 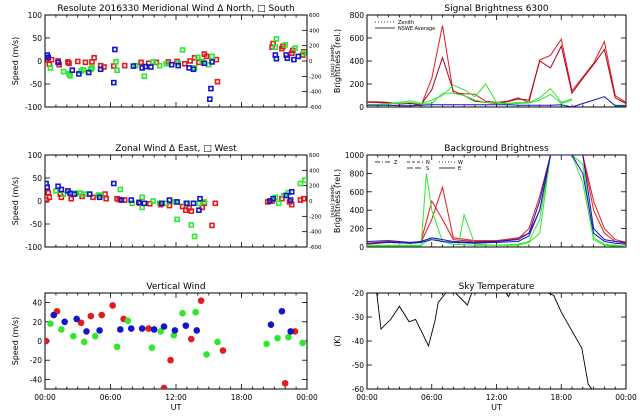 I want to click on y-tick-label: -40, so click(x=36, y=379).